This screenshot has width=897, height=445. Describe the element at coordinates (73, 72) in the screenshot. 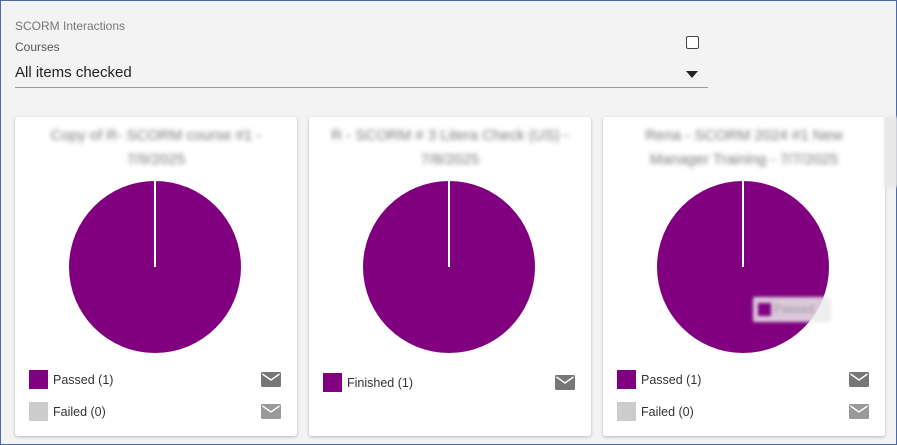

I see `courses-select-value: All items checked` at that location.